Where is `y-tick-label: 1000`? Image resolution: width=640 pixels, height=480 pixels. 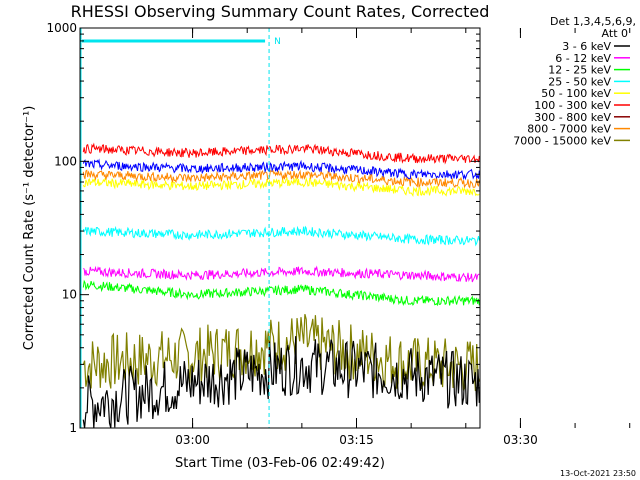 y-tick-label: 1000 is located at coordinates (61, 28).